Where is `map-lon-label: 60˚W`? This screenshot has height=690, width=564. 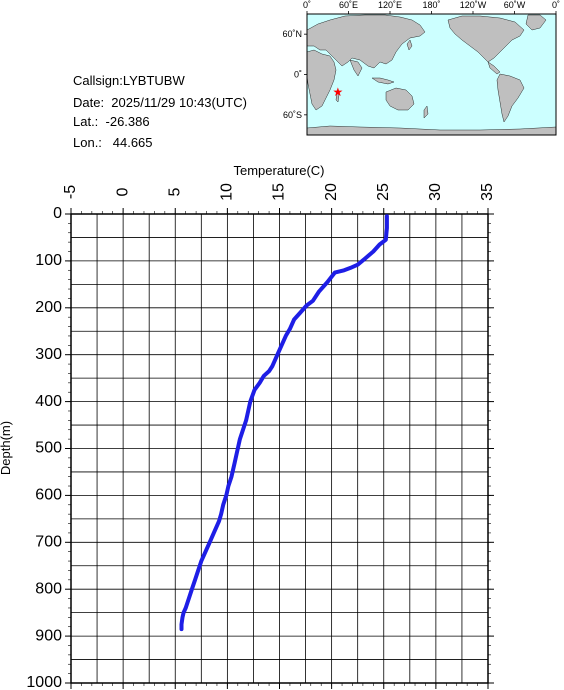
map-lon-label: 60˚W is located at coordinates (515, 5).